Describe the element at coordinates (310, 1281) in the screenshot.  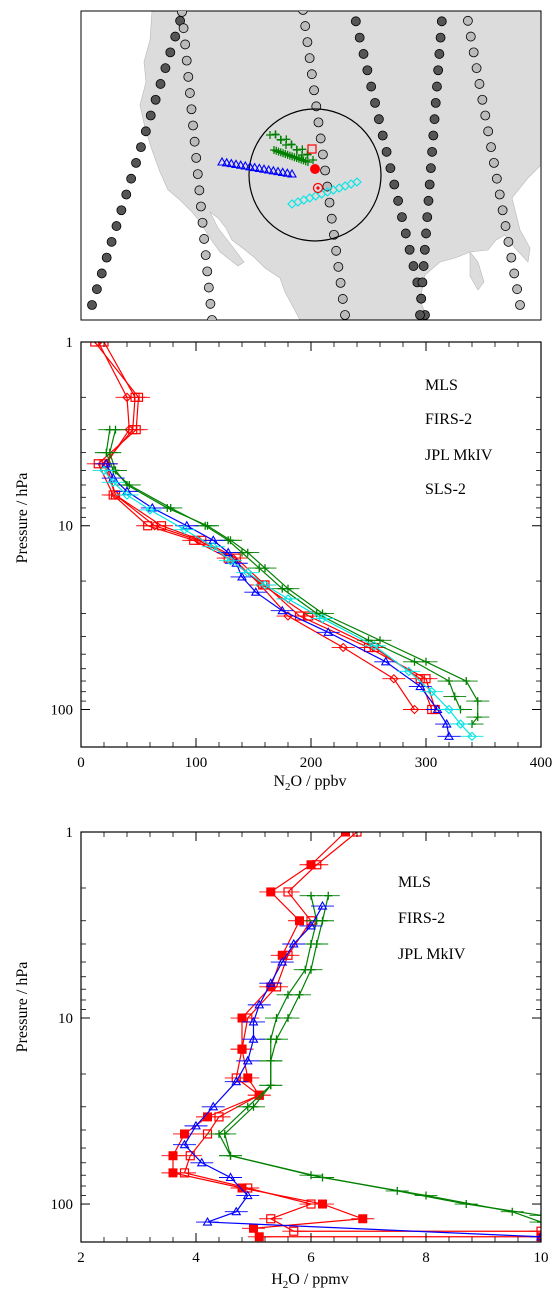
I see `h2o-xlabel: H2O / ppmv` at that location.